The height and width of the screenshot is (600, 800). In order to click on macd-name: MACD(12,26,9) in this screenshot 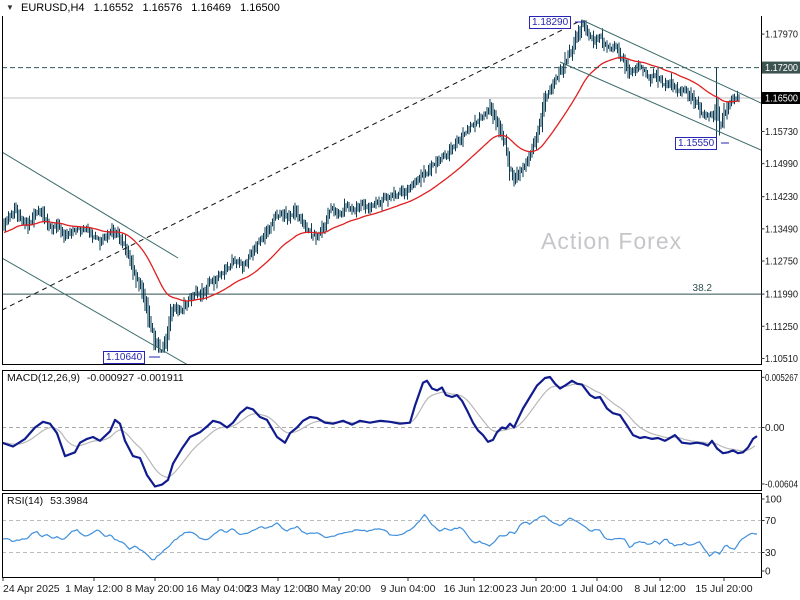, I will do `click(43, 378)`.